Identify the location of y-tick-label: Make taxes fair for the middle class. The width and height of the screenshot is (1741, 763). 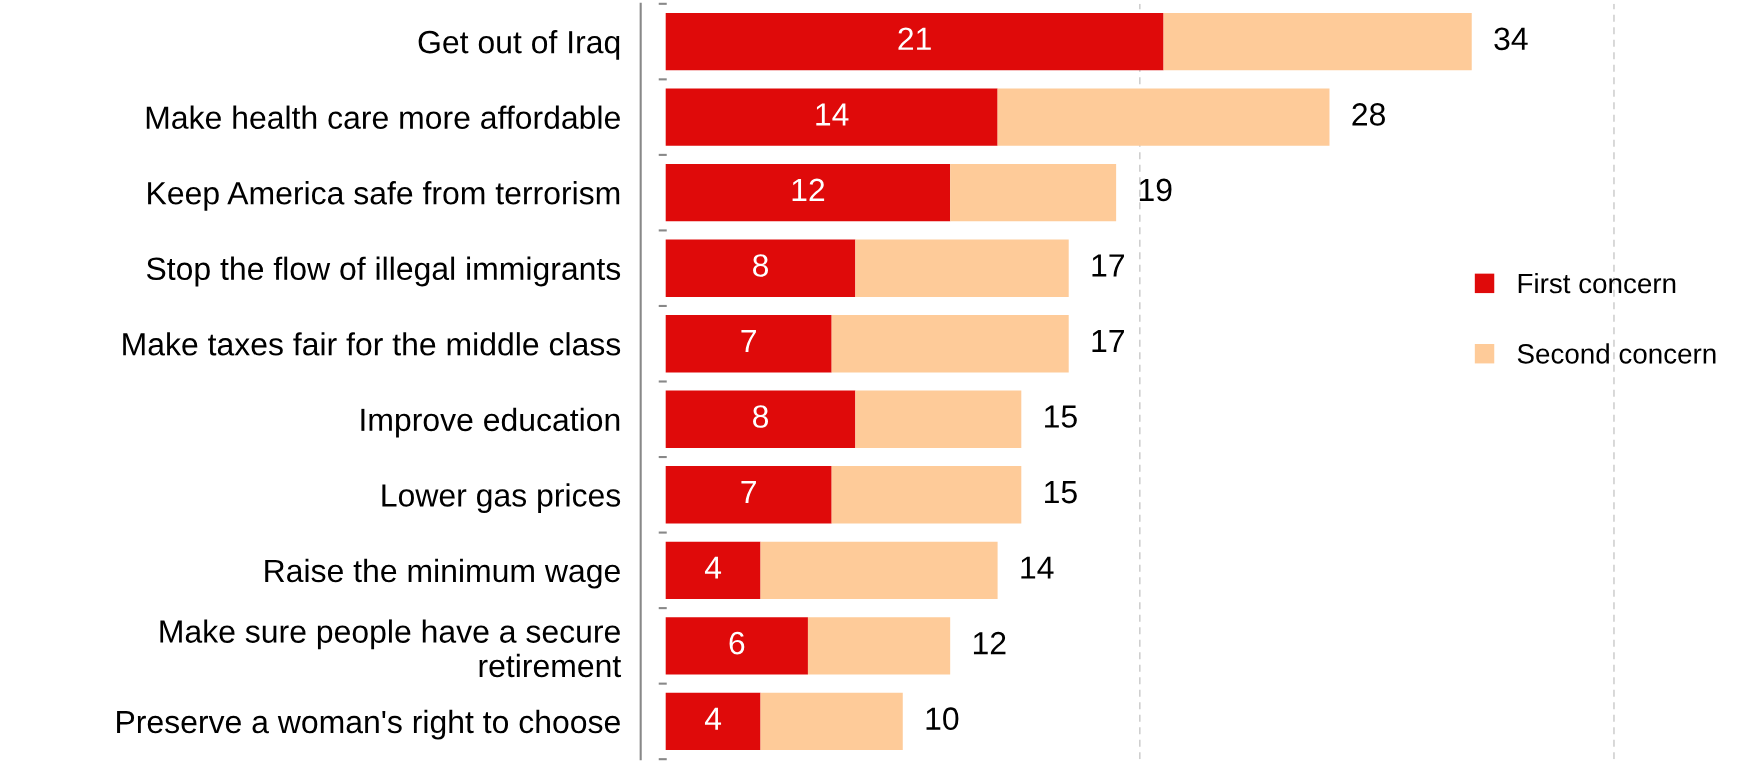
(372, 344).